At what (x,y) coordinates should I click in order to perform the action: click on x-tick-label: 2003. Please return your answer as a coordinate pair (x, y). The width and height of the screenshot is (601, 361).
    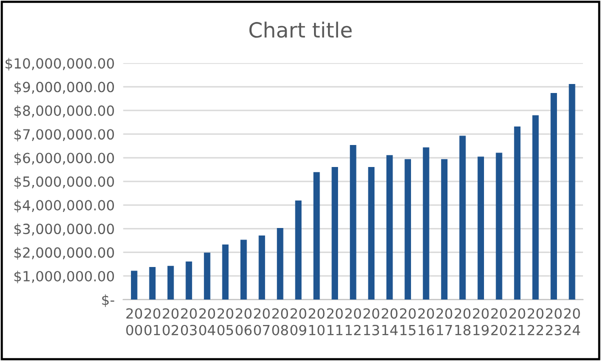
    Looking at the image, I should click on (188, 322).